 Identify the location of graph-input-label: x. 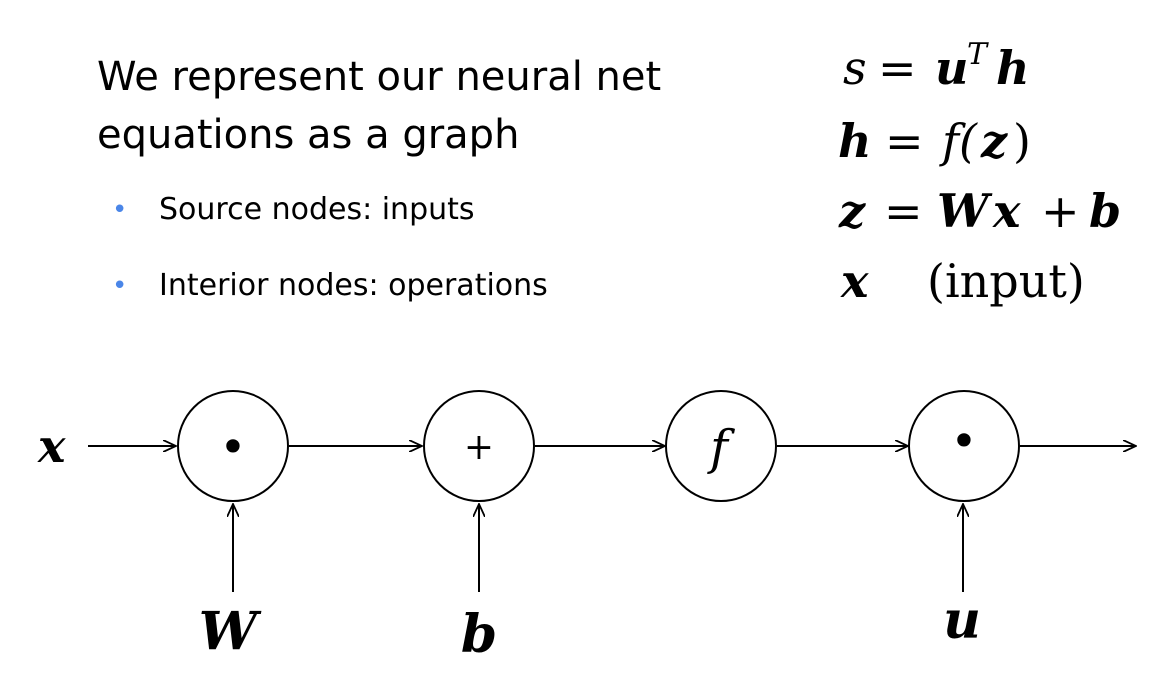
(51, 446).